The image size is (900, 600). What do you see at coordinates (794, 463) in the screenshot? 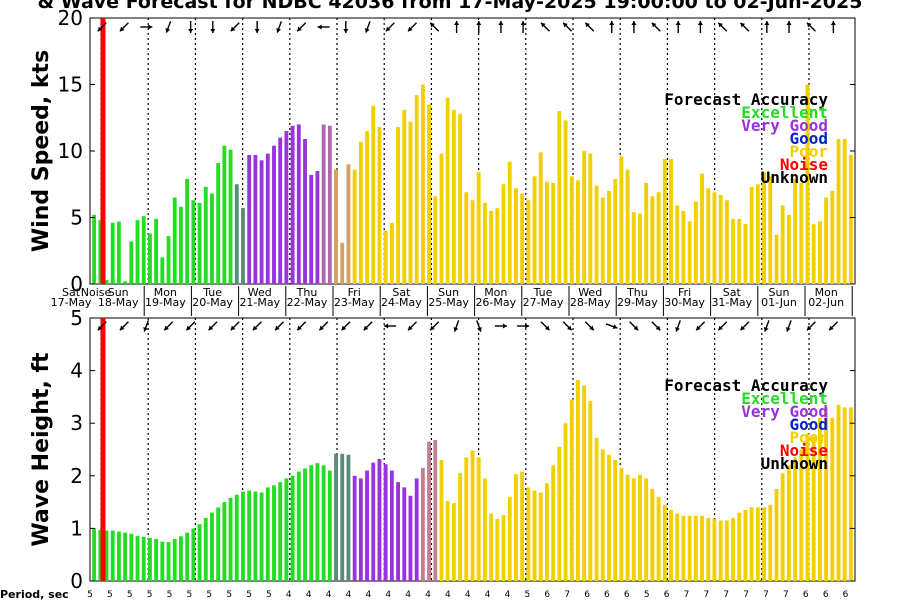
I see `legend-entry: Unknown` at bounding box center [794, 463].